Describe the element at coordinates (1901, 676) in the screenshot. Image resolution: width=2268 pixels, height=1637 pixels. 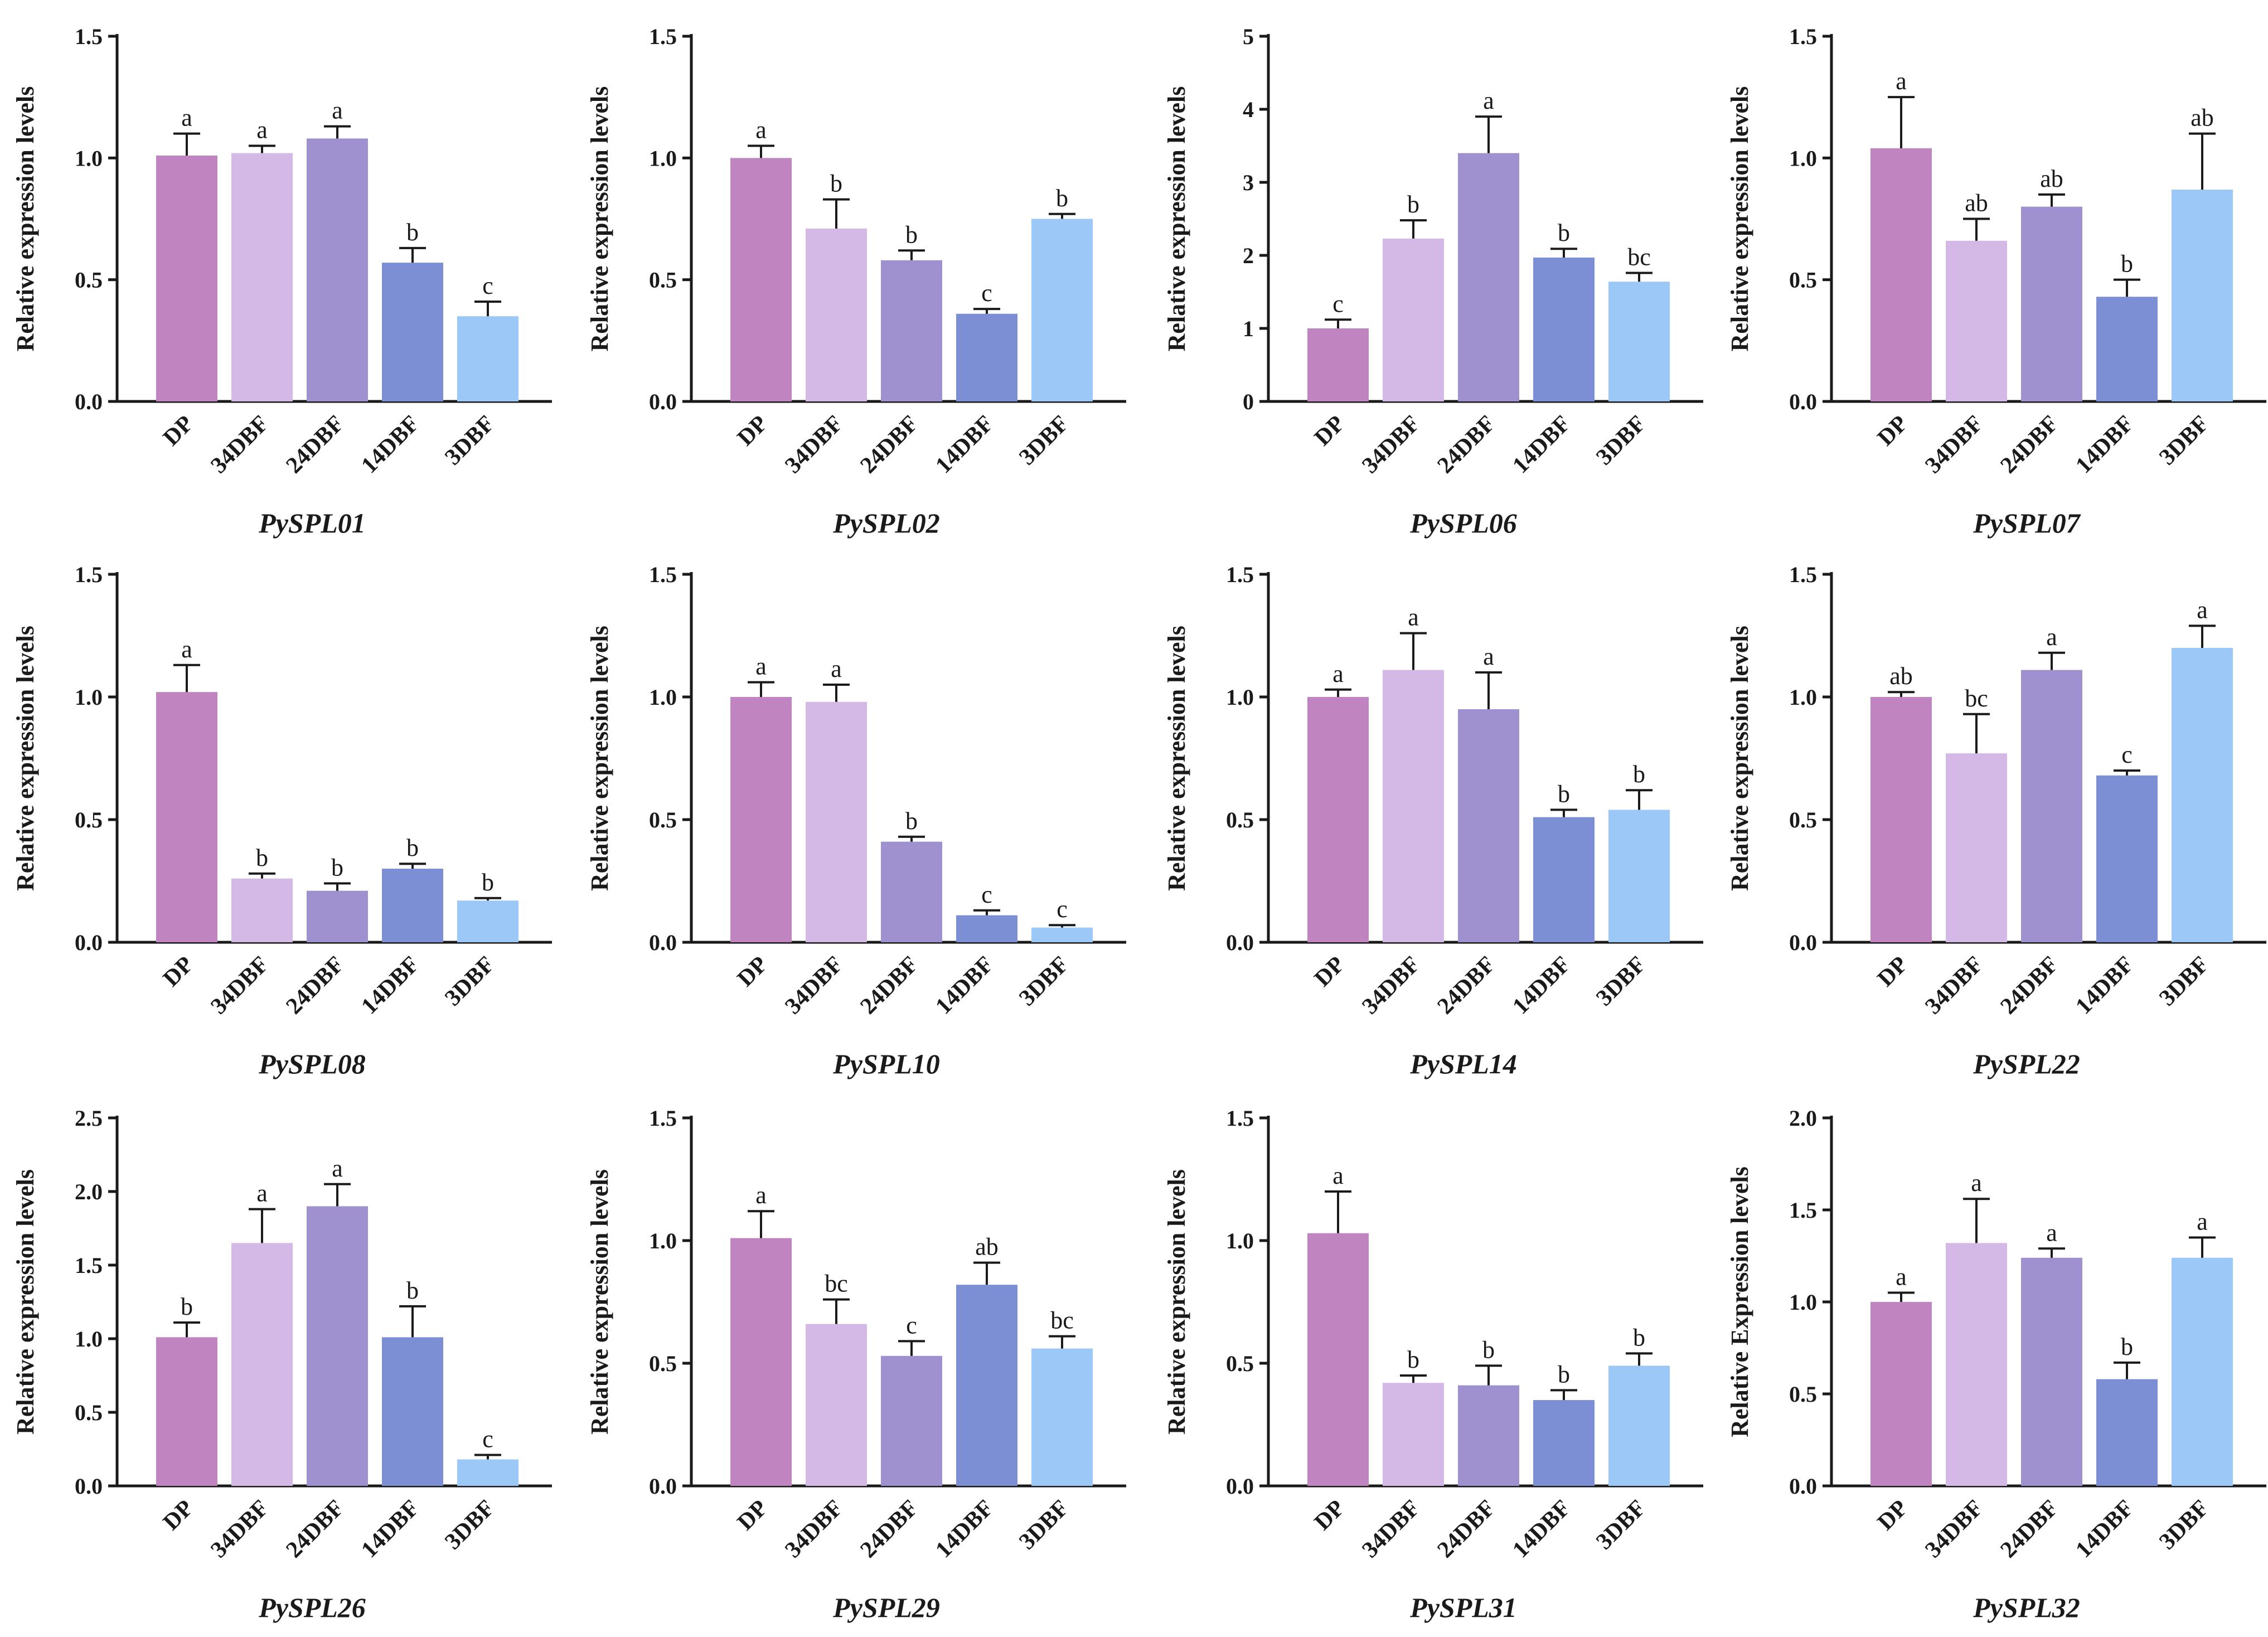
I see `significance-letter: ab` at that location.